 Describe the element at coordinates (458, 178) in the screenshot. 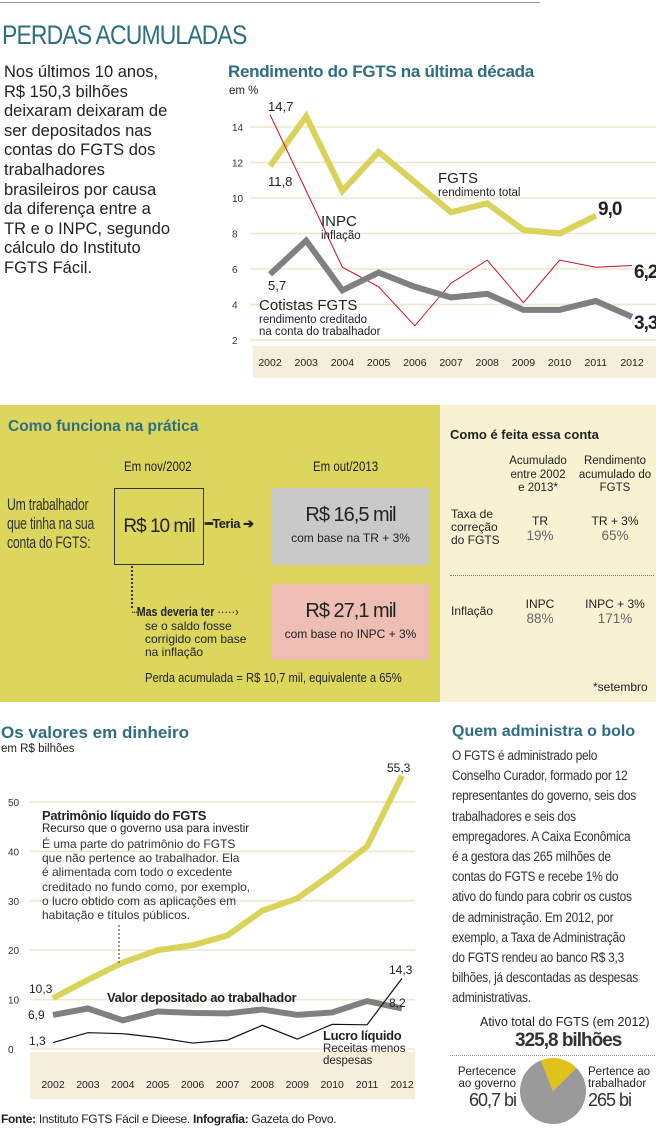

I see `fgts-name: FGTS` at that location.